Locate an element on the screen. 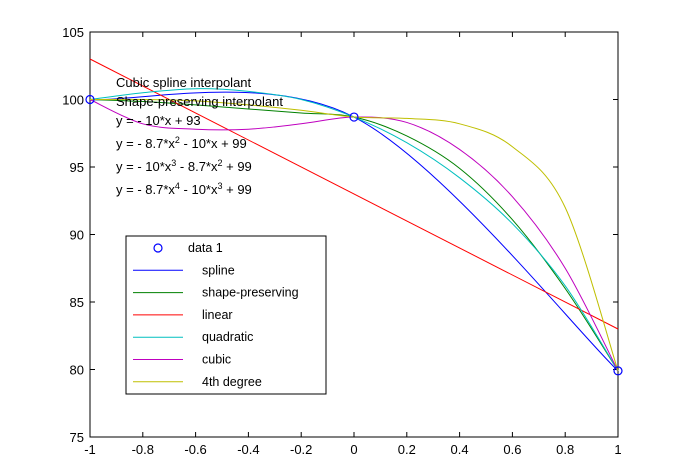 The image size is (681, 476). x-tick-label: 1 is located at coordinates (617, 449).